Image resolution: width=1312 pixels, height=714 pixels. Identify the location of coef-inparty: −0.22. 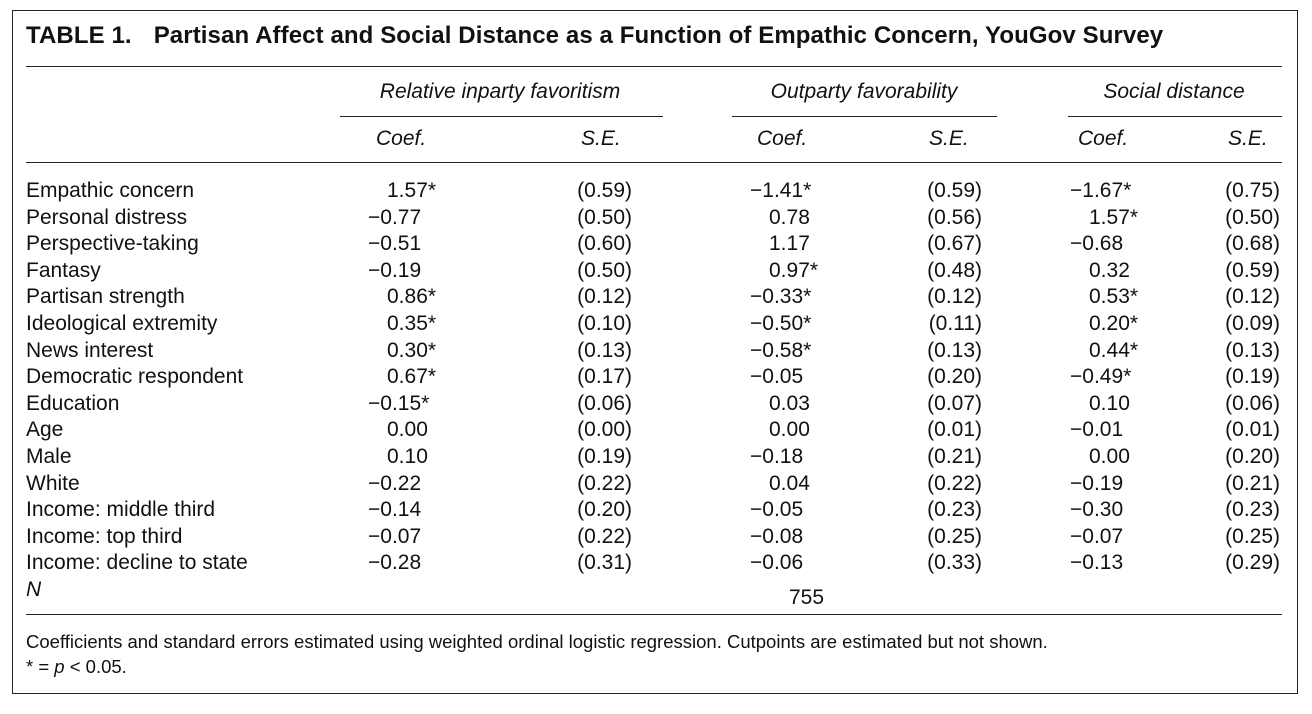
(395, 483).